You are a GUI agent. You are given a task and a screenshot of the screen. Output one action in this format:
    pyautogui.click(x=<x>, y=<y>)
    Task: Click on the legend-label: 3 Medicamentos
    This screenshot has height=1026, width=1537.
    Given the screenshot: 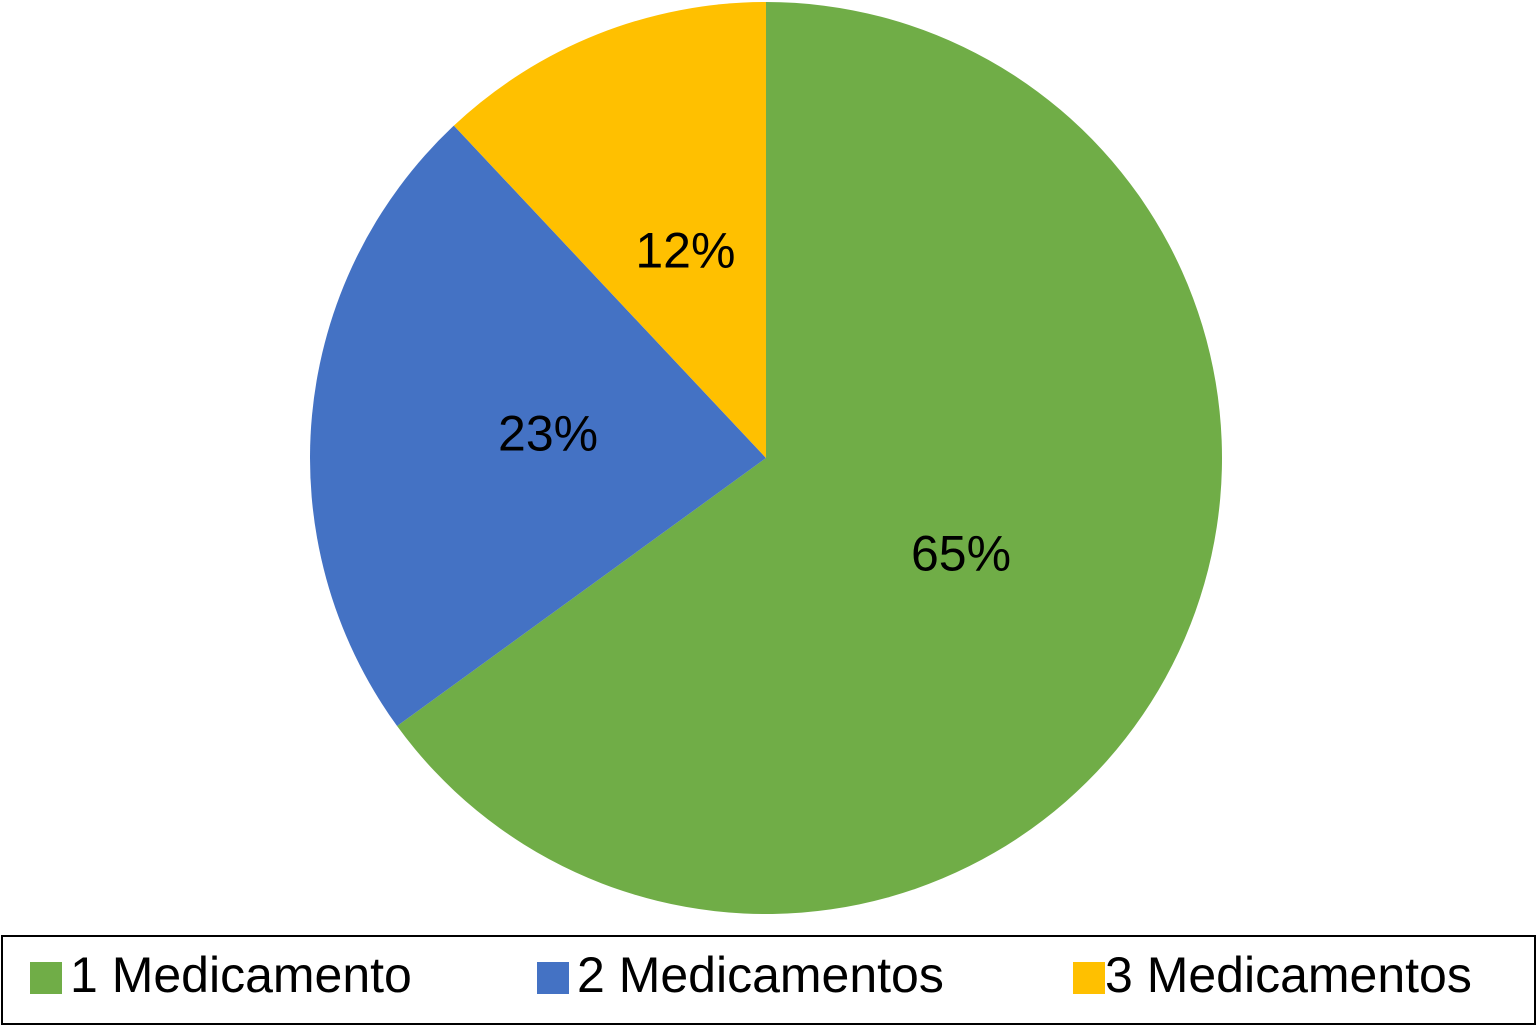 What is the action you would take?
    pyautogui.click(x=1288, y=975)
    